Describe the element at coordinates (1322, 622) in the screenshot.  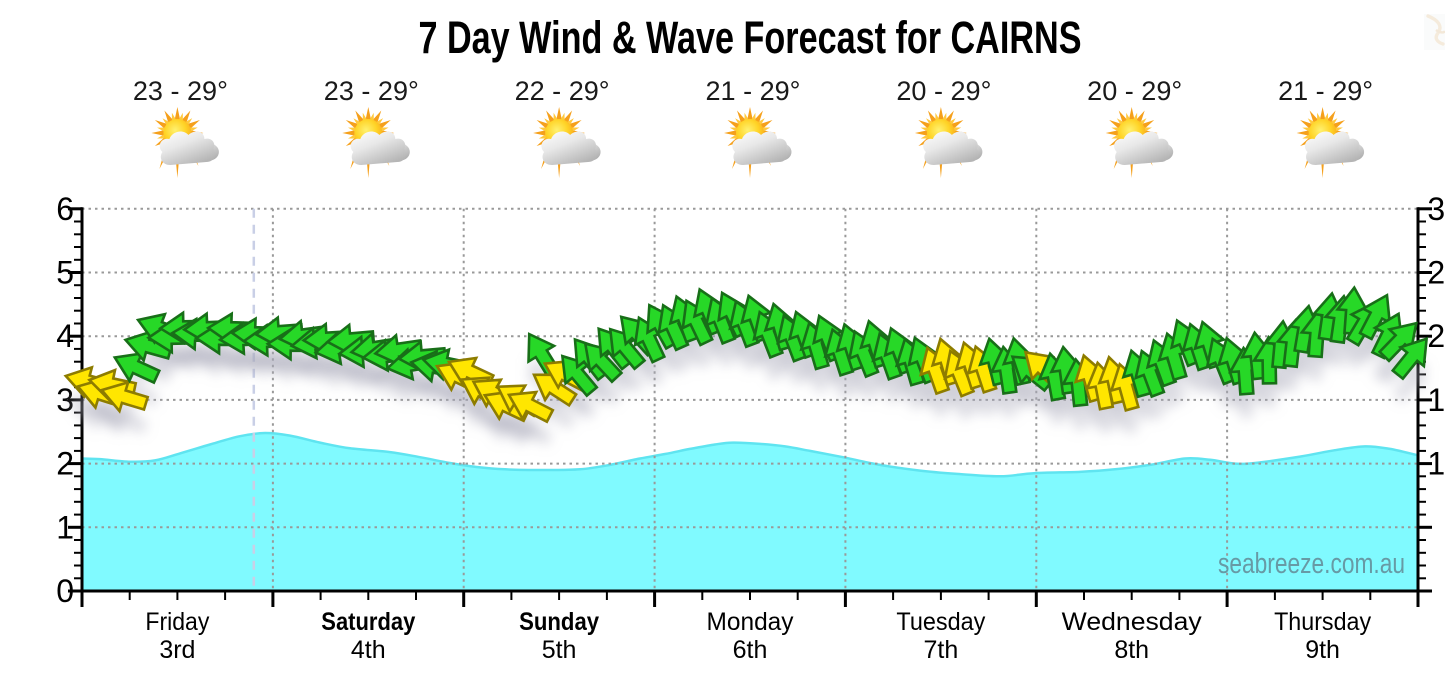
I see `svg-text: Thursday` at that location.